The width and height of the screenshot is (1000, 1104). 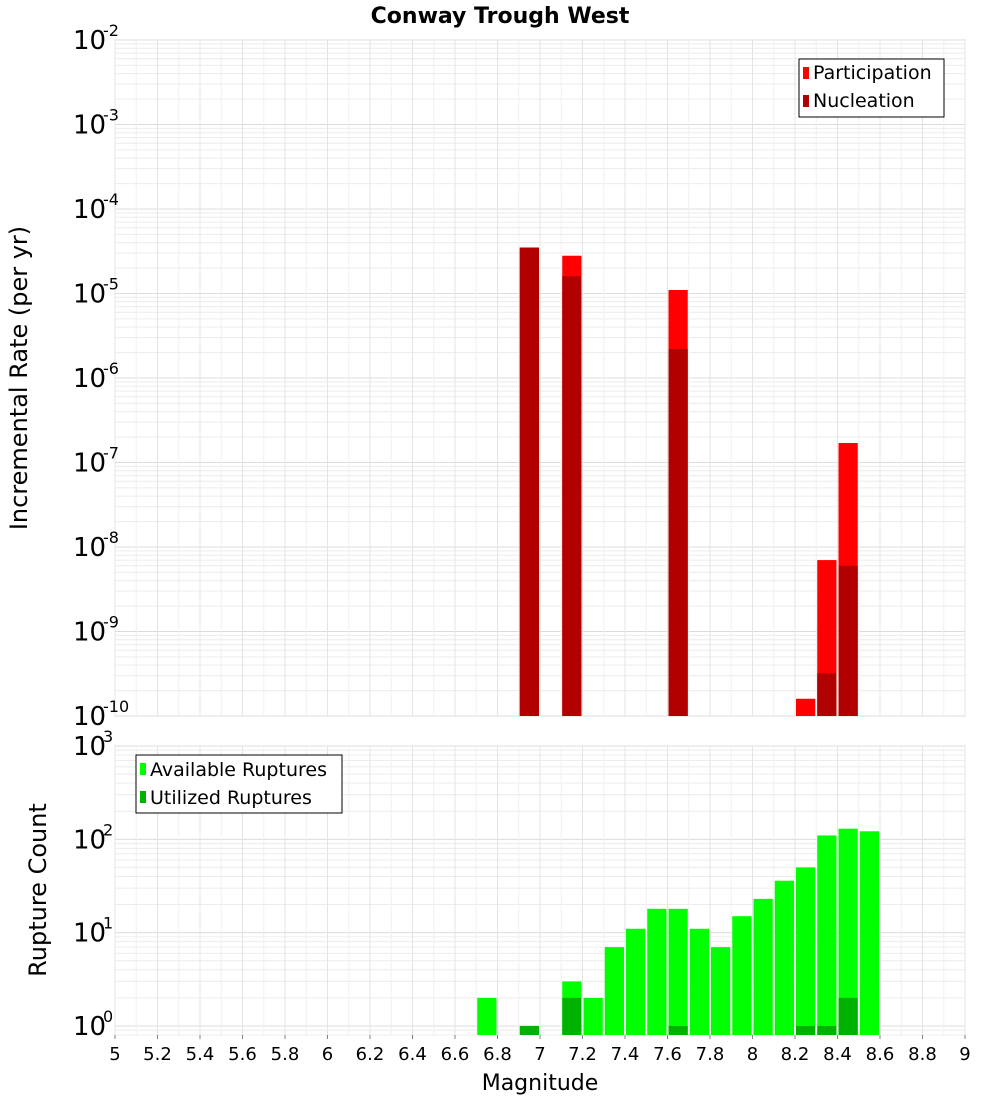 What do you see at coordinates (880, 1054) in the screenshot?
I see `x-tick-label: 8.6` at bounding box center [880, 1054].